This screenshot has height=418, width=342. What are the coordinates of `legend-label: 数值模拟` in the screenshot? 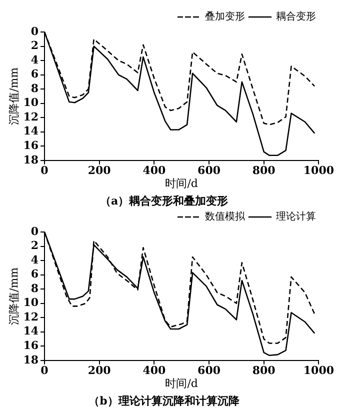 It's located at (225, 216).